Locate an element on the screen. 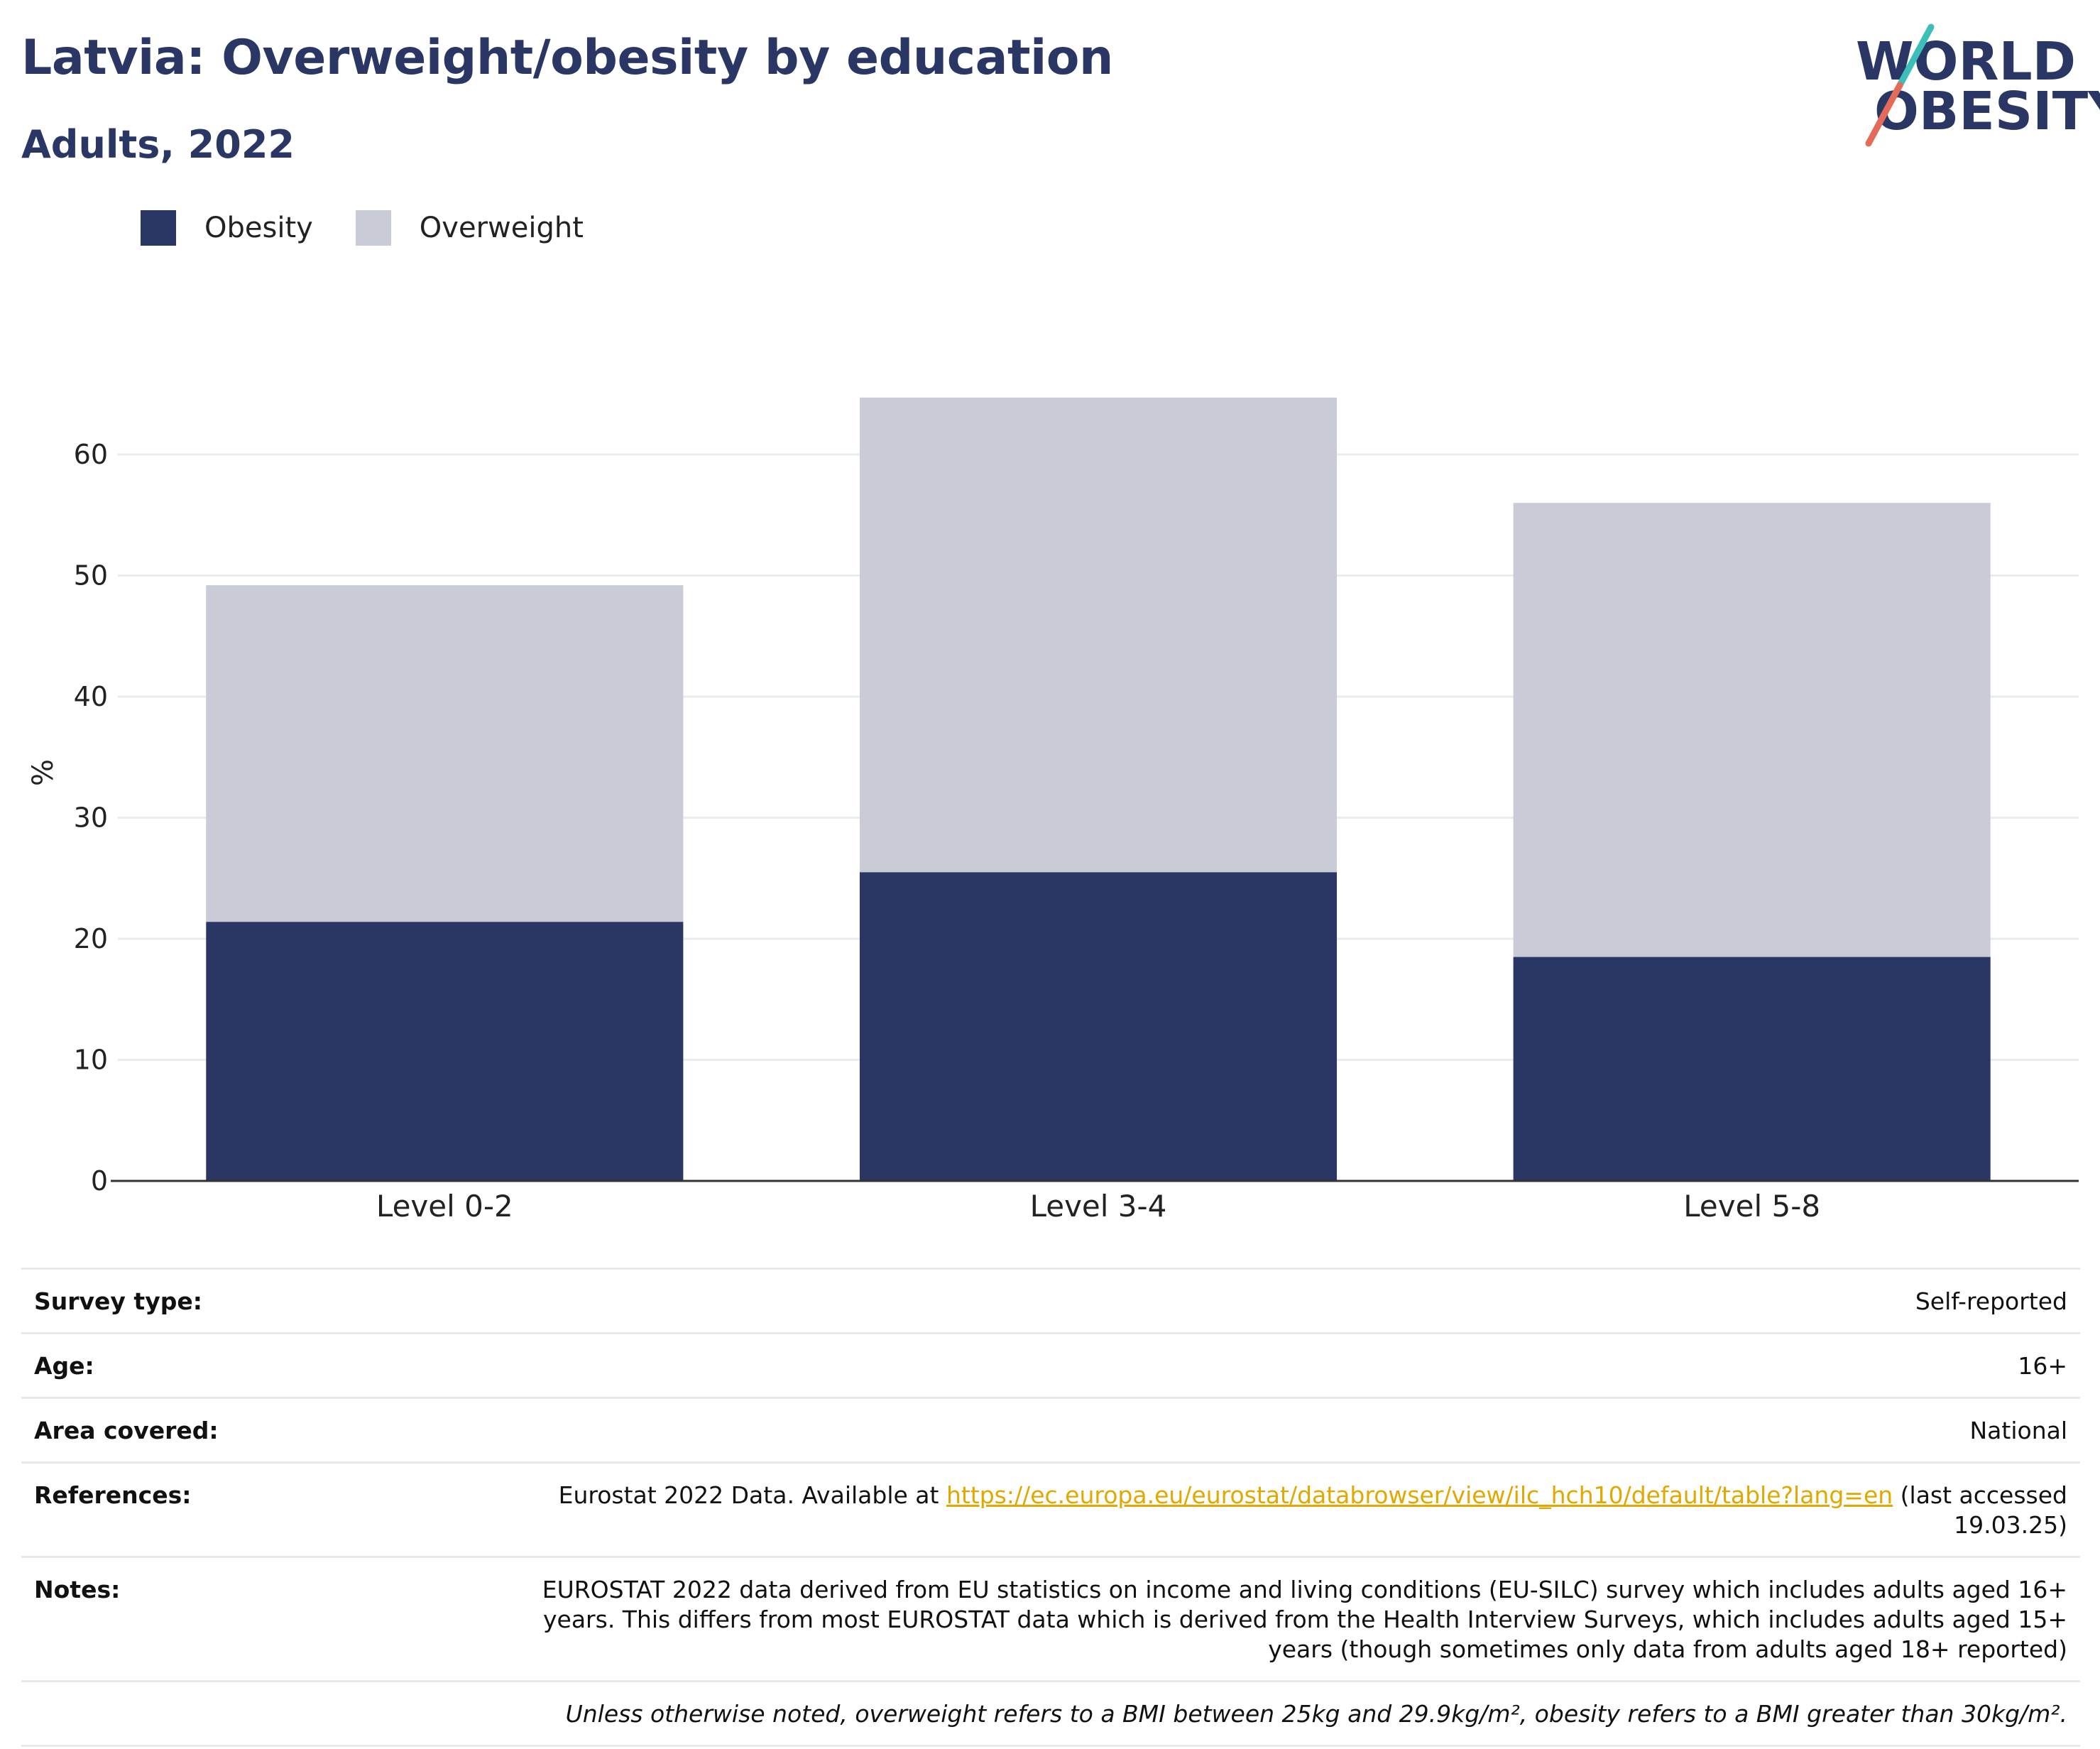 Image resolution: width=2100 pixels, height=1749 pixels. notes-label: Notes: is located at coordinates (77, 1590).